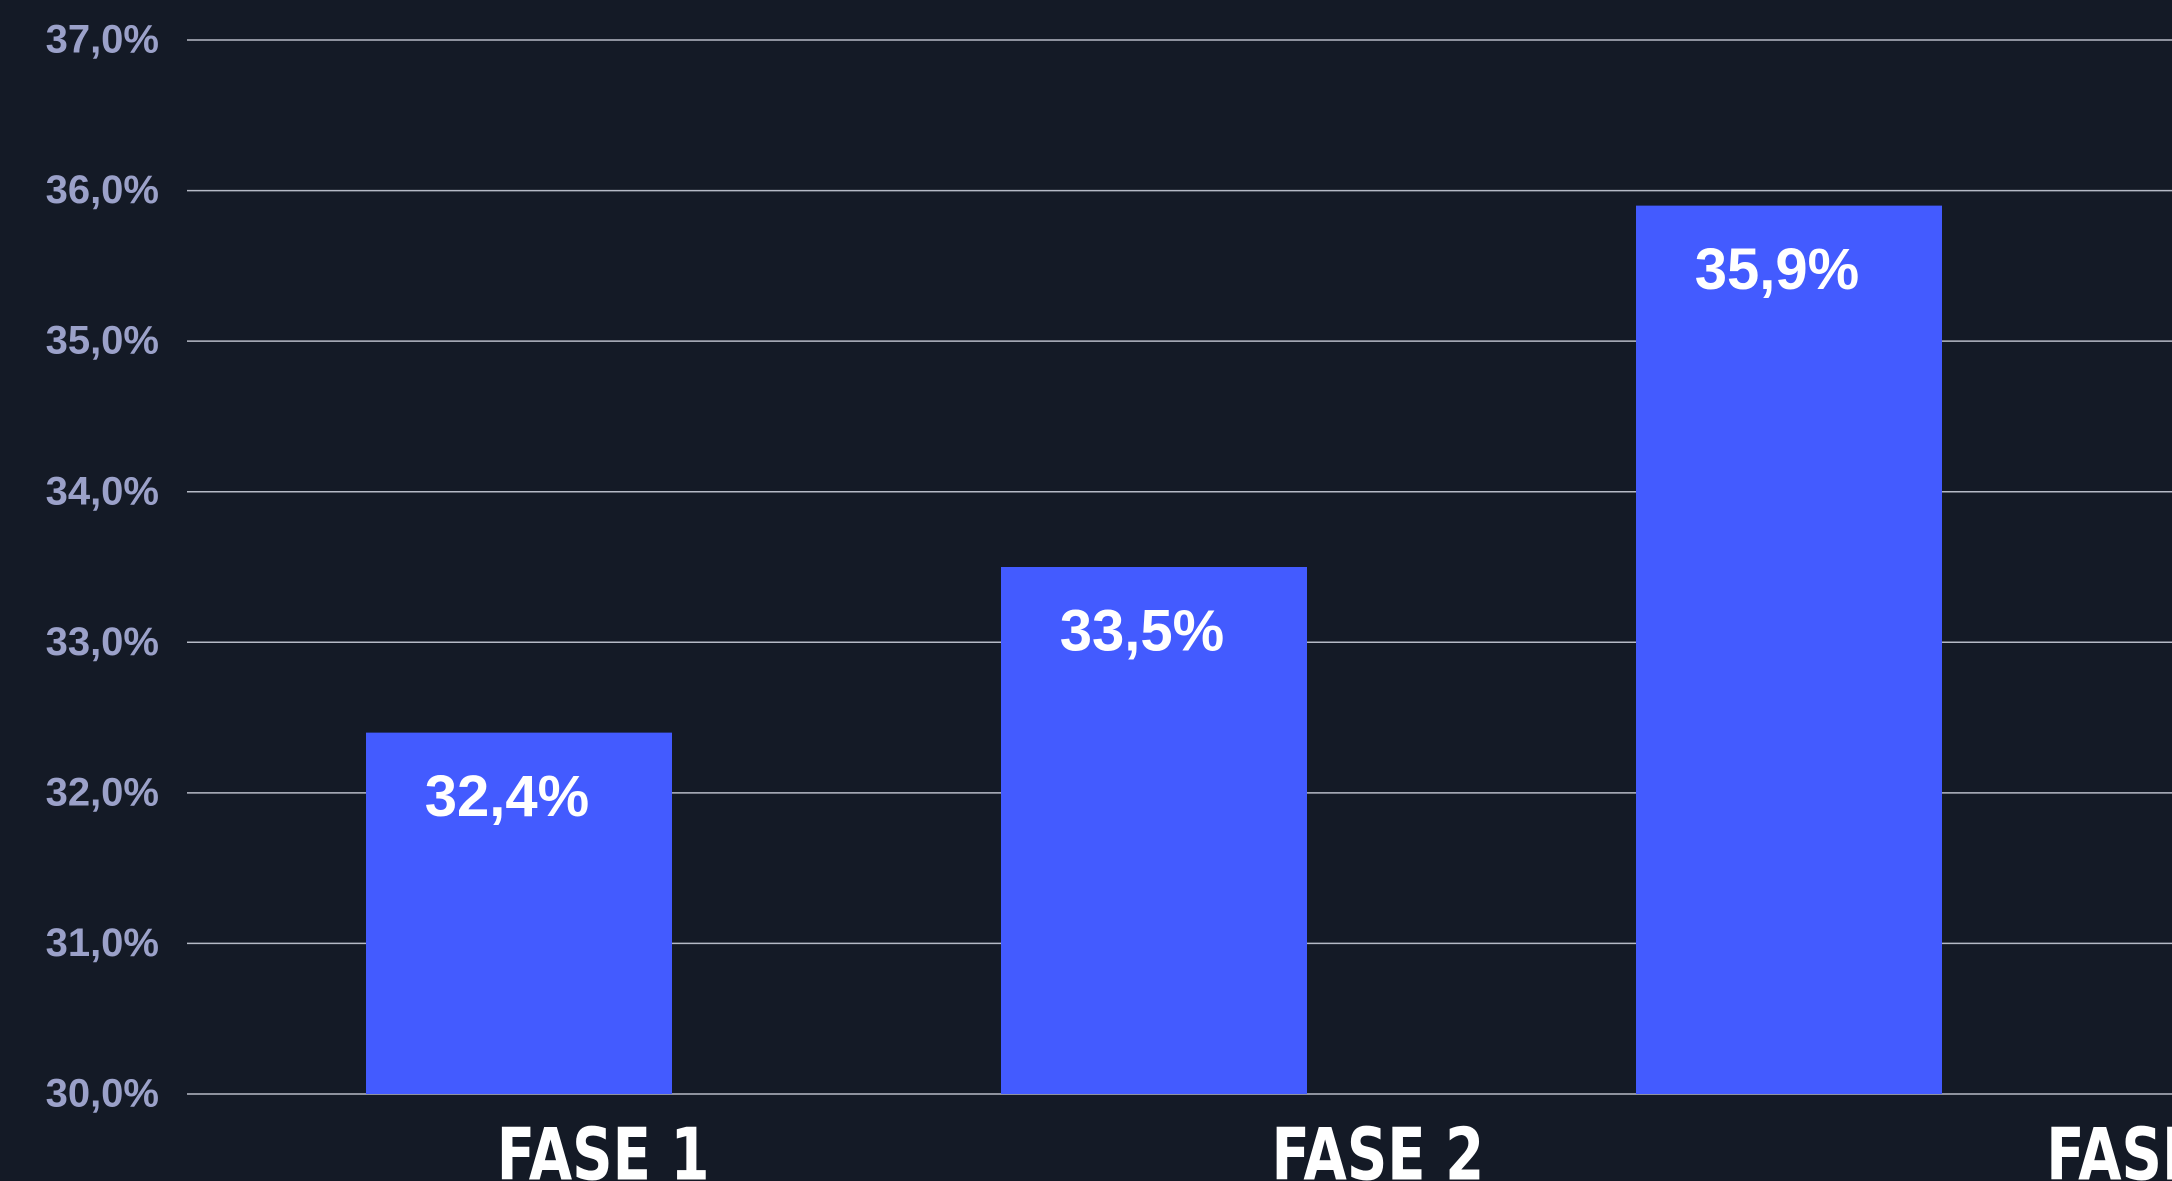  Describe the element at coordinates (507, 796) in the screenshot. I see `value-label: 32,4%` at that location.